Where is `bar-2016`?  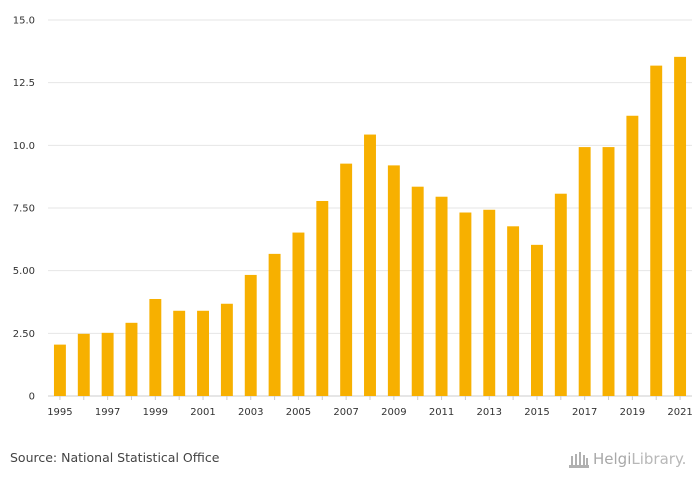
bar-2016 is located at coordinates (560, 294).